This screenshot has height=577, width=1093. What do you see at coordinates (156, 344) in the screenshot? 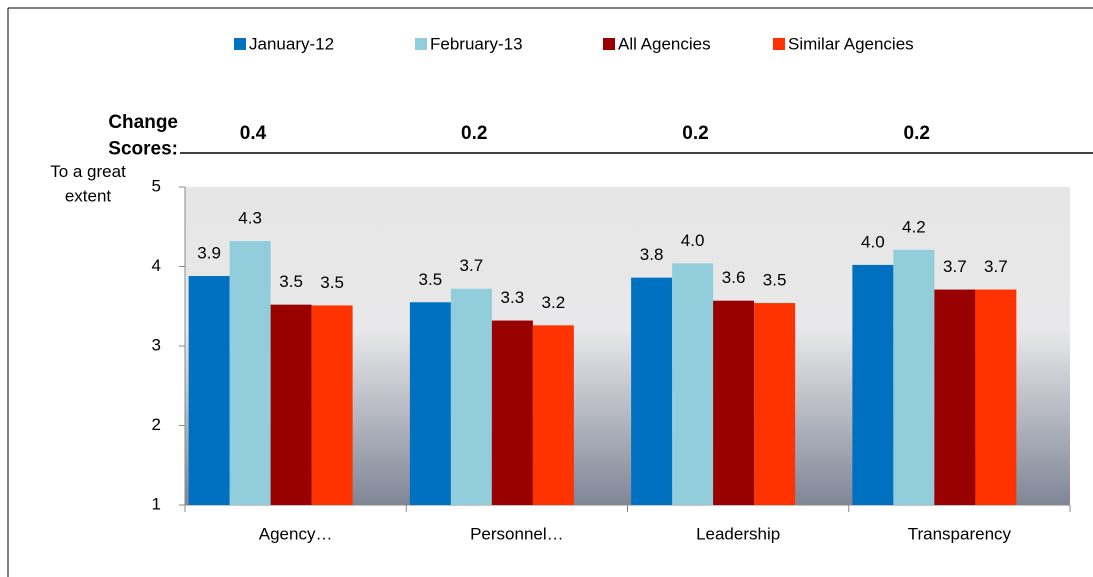
I see `y-tick-label: 3` at bounding box center [156, 344].